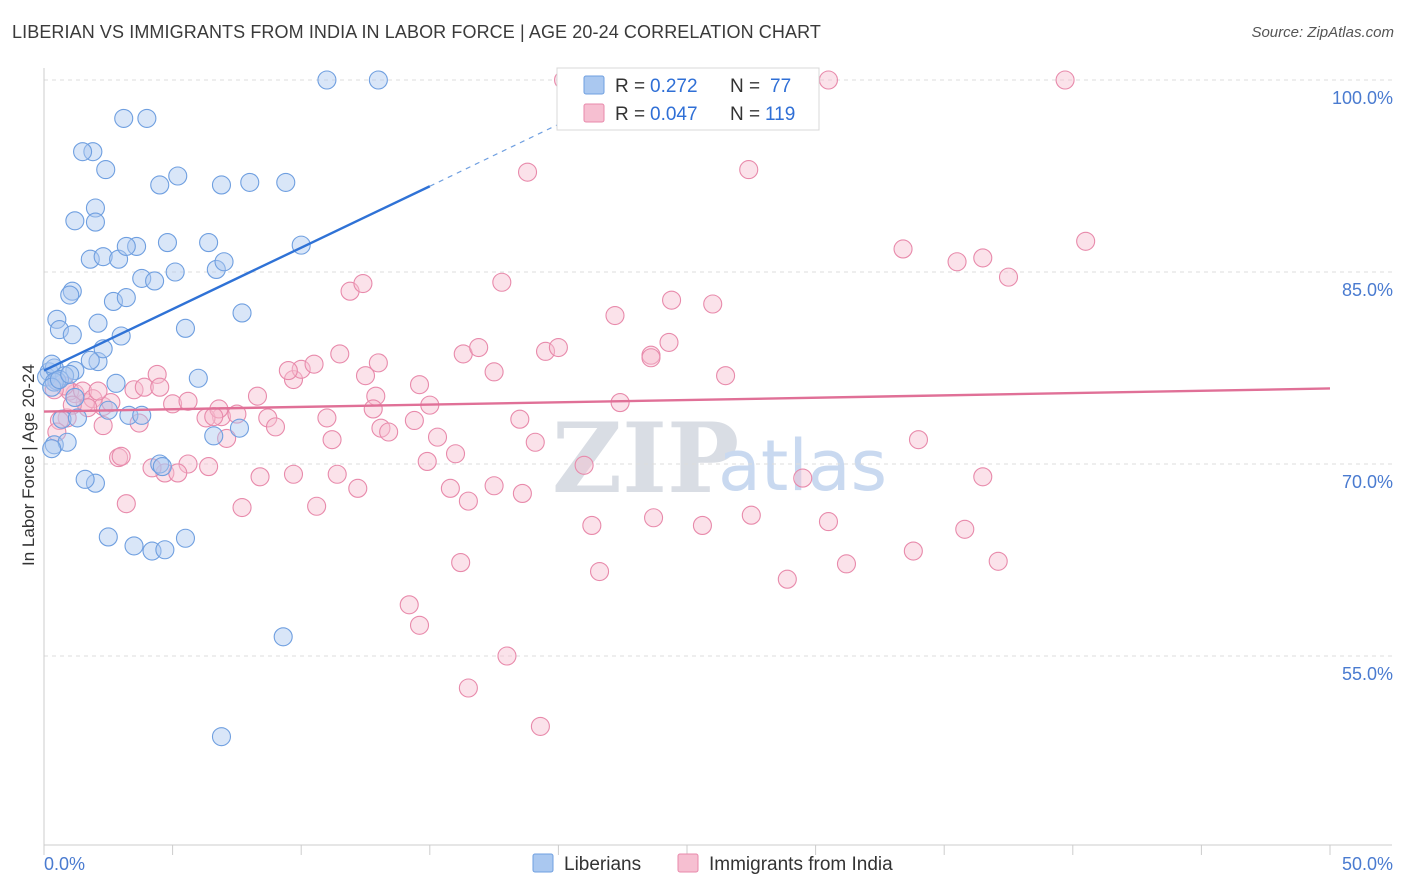  I want to click on watermark-zip: ZIP, so click(645, 458).